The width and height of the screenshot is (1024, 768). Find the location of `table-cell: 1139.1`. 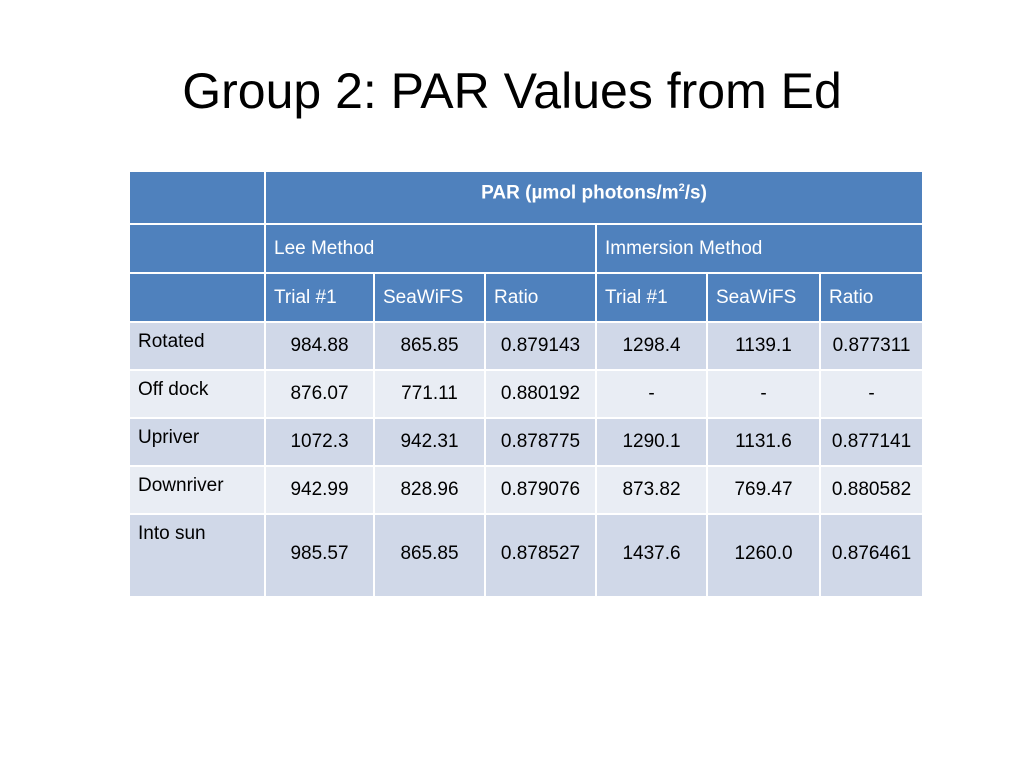

table-cell: 1139.1 is located at coordinates (763, 346).